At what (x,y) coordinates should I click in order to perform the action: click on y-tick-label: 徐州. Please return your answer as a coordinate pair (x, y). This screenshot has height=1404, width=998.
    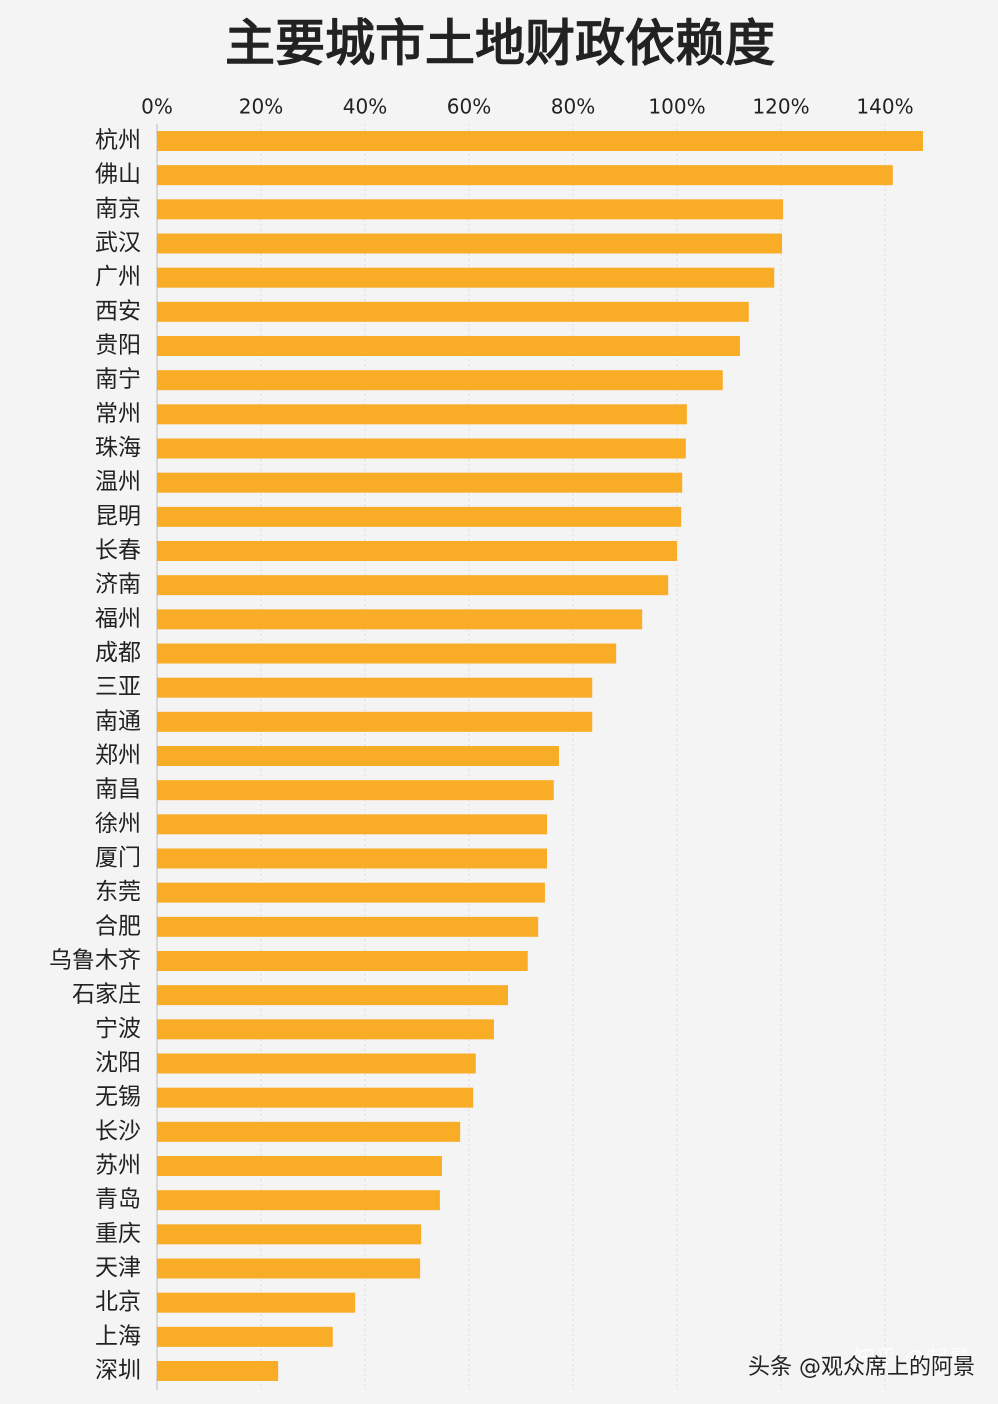
    Looking at the image, I should click on (118, 824).